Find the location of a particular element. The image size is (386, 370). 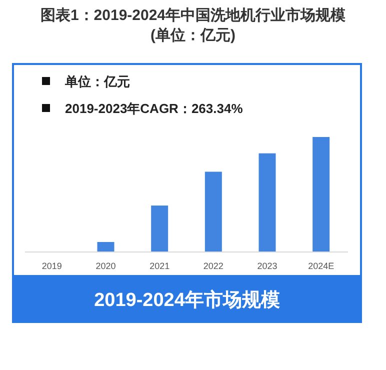

text: 单位：亿元 is located at coordinates (97, 81).